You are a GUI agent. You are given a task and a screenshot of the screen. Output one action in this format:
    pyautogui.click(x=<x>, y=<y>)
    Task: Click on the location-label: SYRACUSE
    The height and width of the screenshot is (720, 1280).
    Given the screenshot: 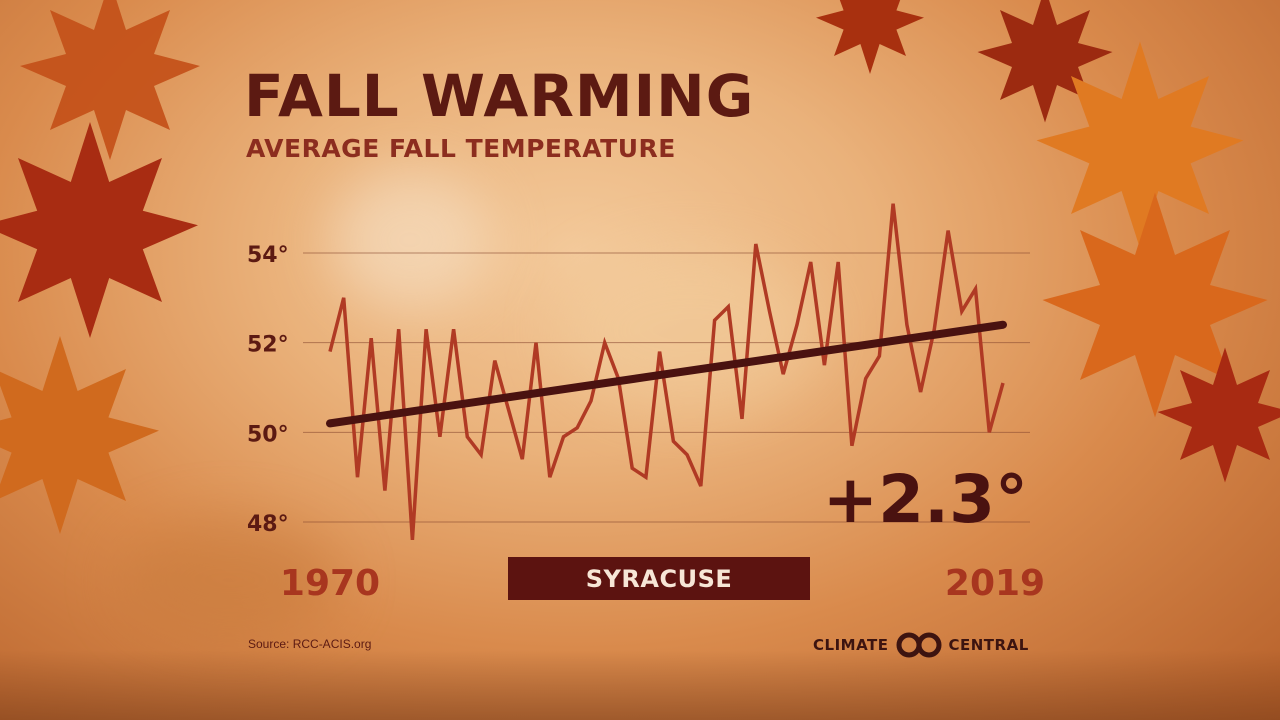 What is the action you would take?
    pyautogui.click(x=659, y=578)
    